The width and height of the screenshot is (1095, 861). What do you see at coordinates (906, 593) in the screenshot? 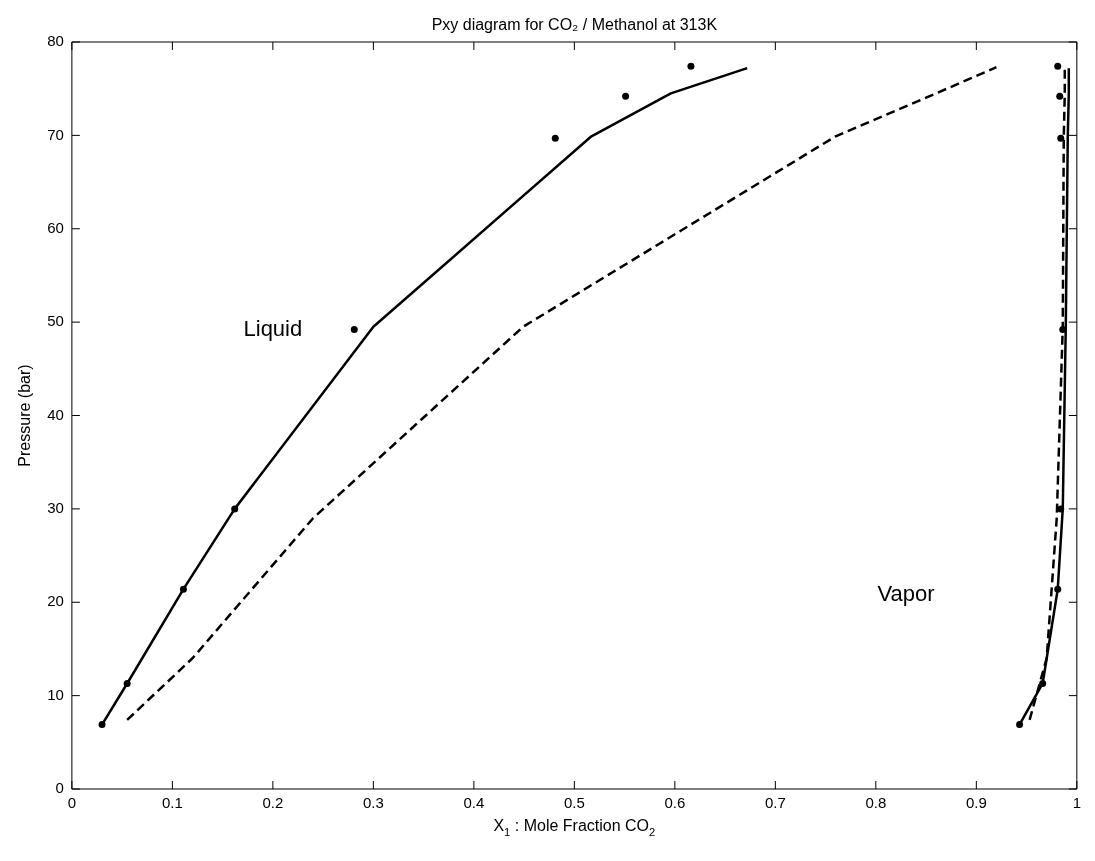
I see `annotation: Vapor` at bounding box center [906, 593].